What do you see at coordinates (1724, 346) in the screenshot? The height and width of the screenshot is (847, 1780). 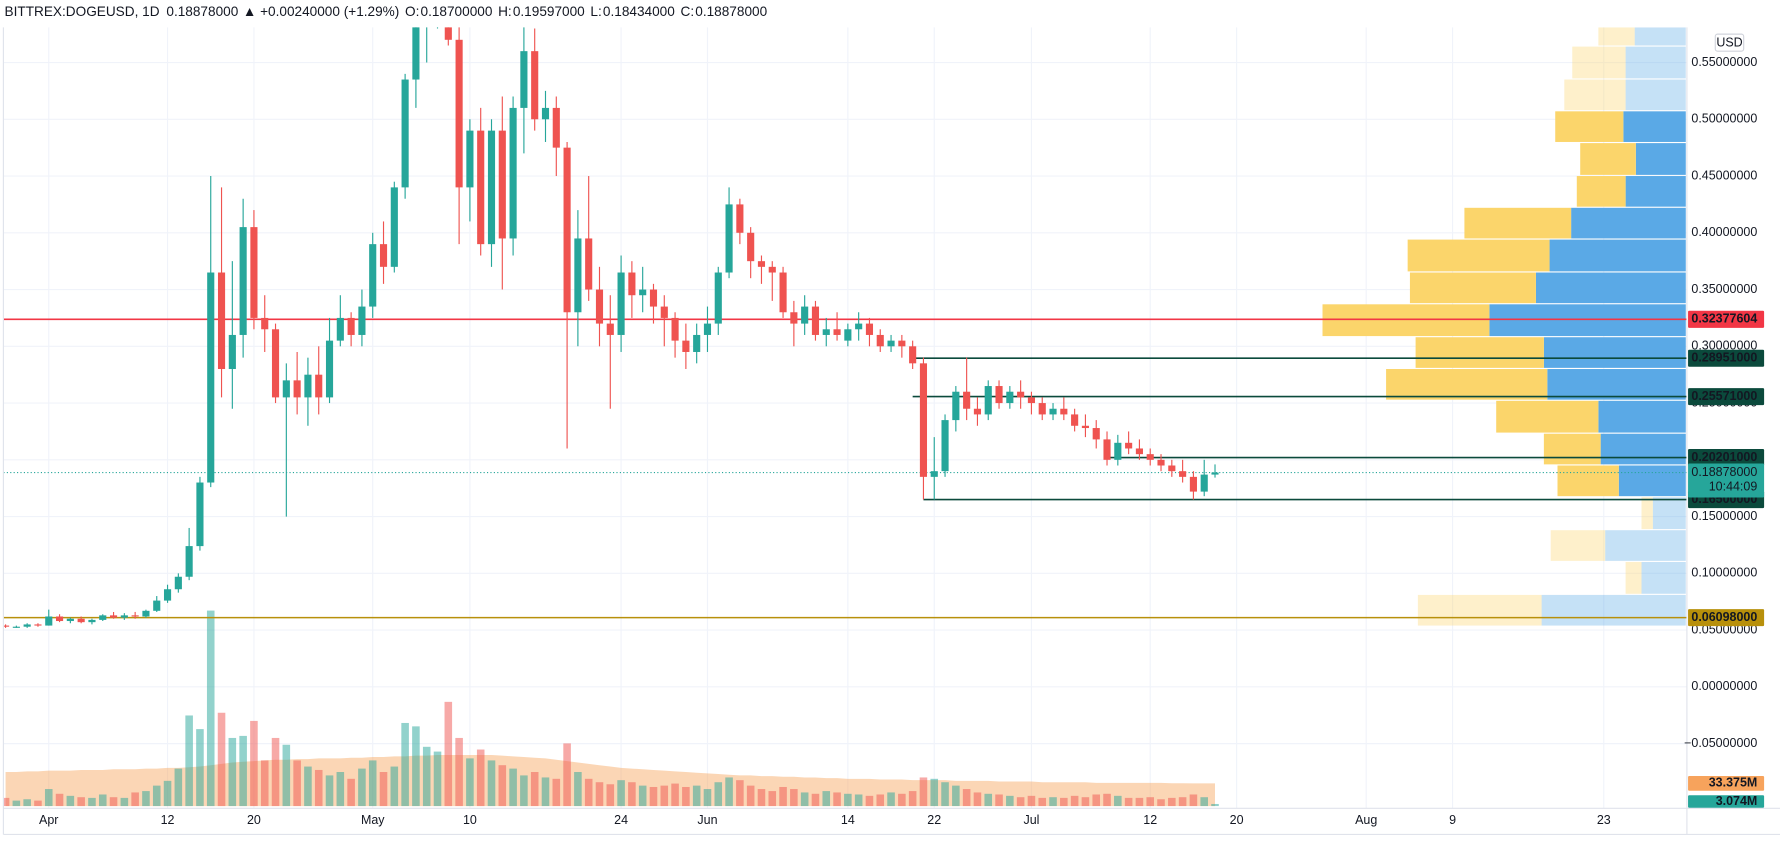 I see `y-tick-label: 0.30000000` at bounding box center [1724, 346].